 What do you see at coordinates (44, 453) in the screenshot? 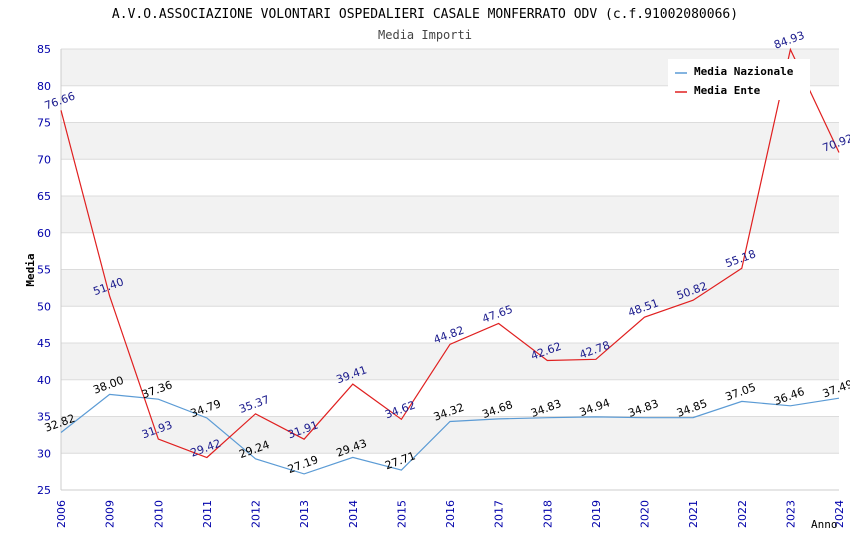
I see `y-tick-label: 30` at bounding box center [44, 453].